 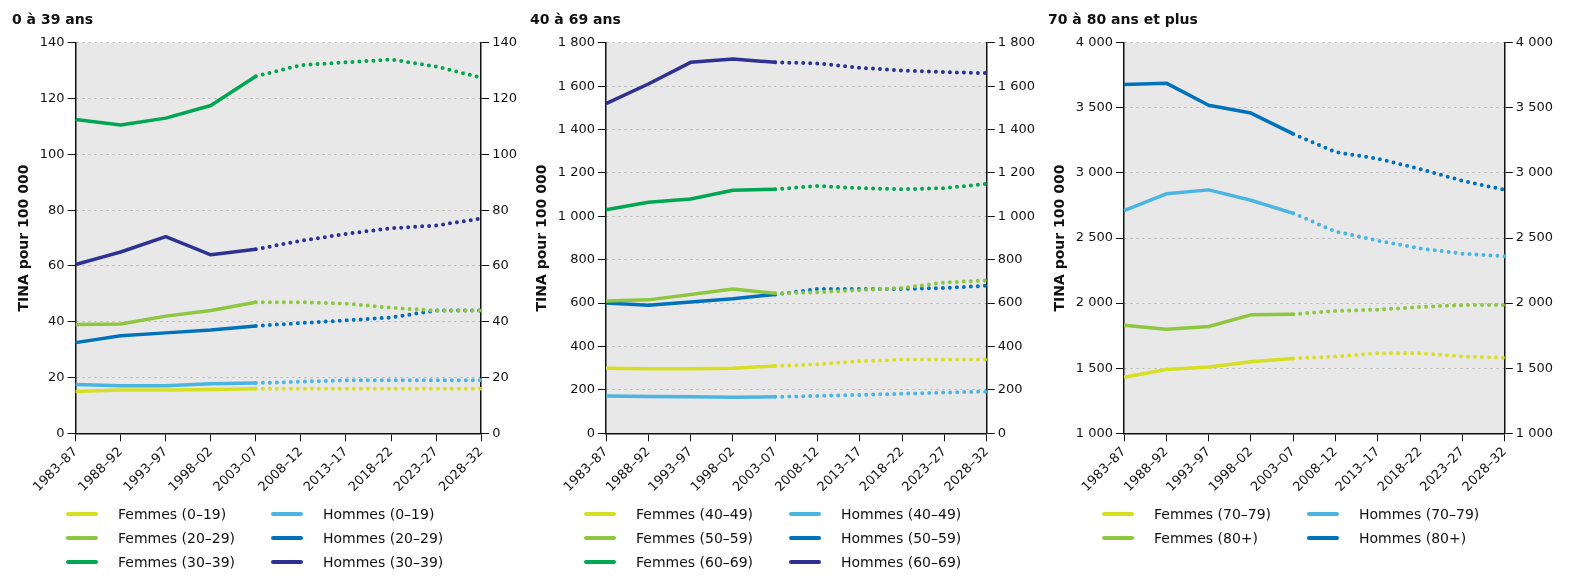 What do you see at coordinates (695, 562) in the screenshot?
I see `legend-label: Femmes (60–69)` at bounding box center [695, 562].